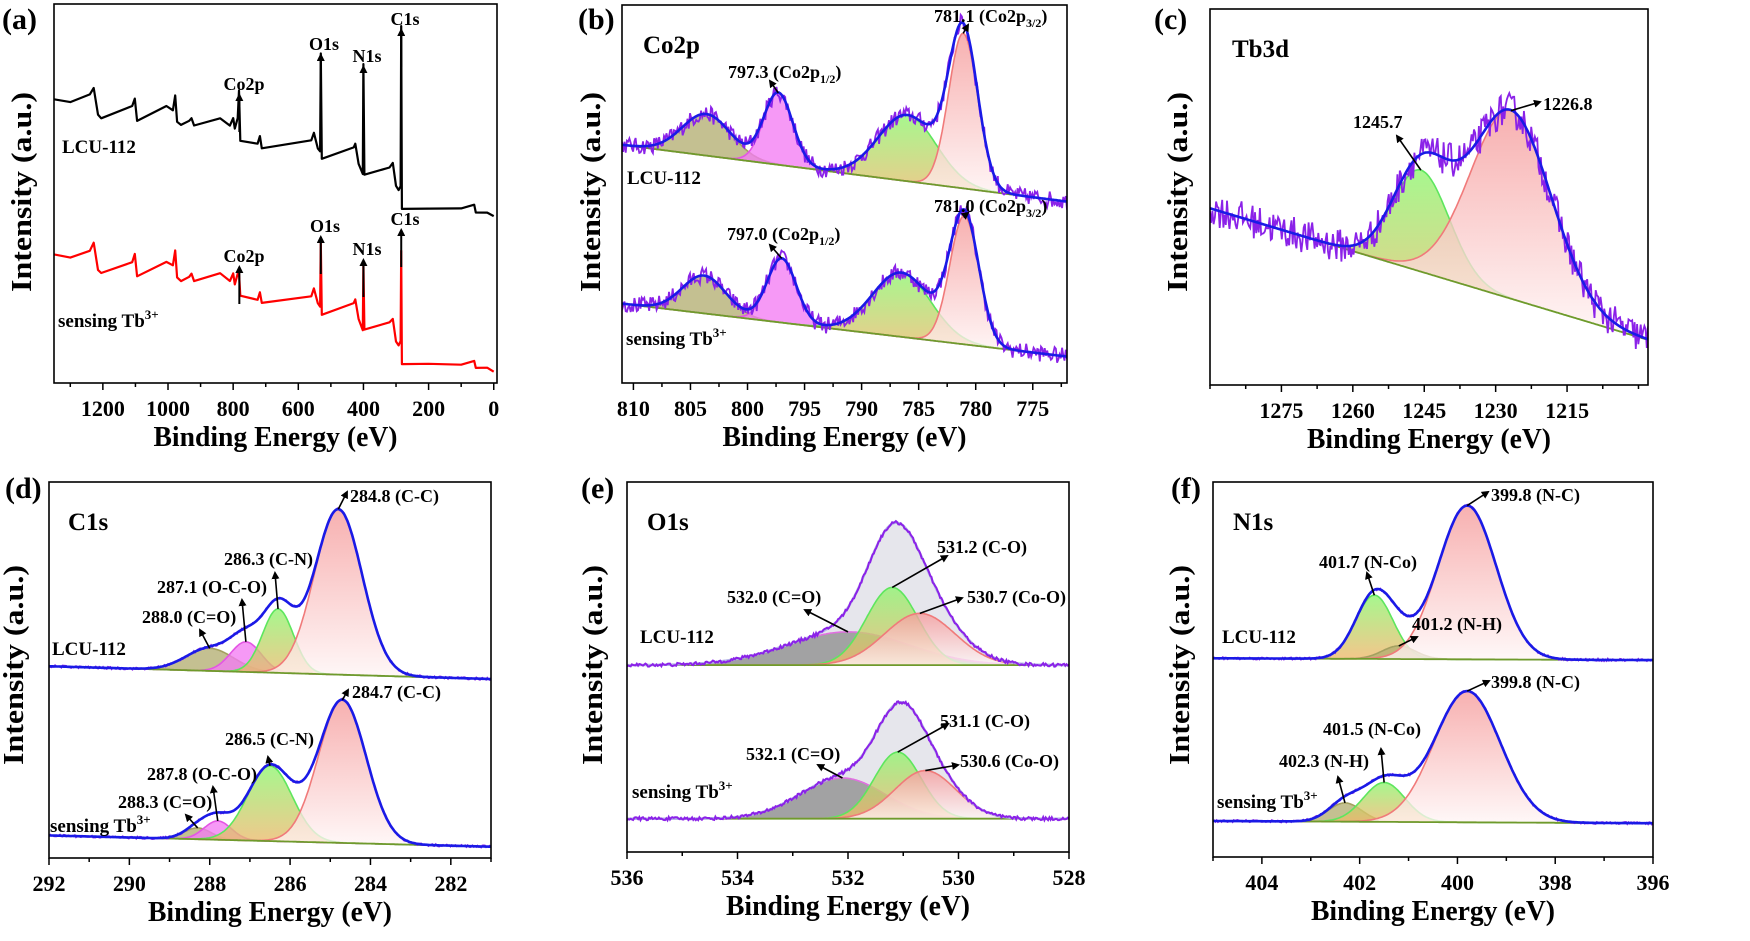 Image resolution: width=1750 pixels, height=941 pixels. Describe the element at coordinates (958, 877) in the screenshot. I see `x-tick-label: 530` at that location.